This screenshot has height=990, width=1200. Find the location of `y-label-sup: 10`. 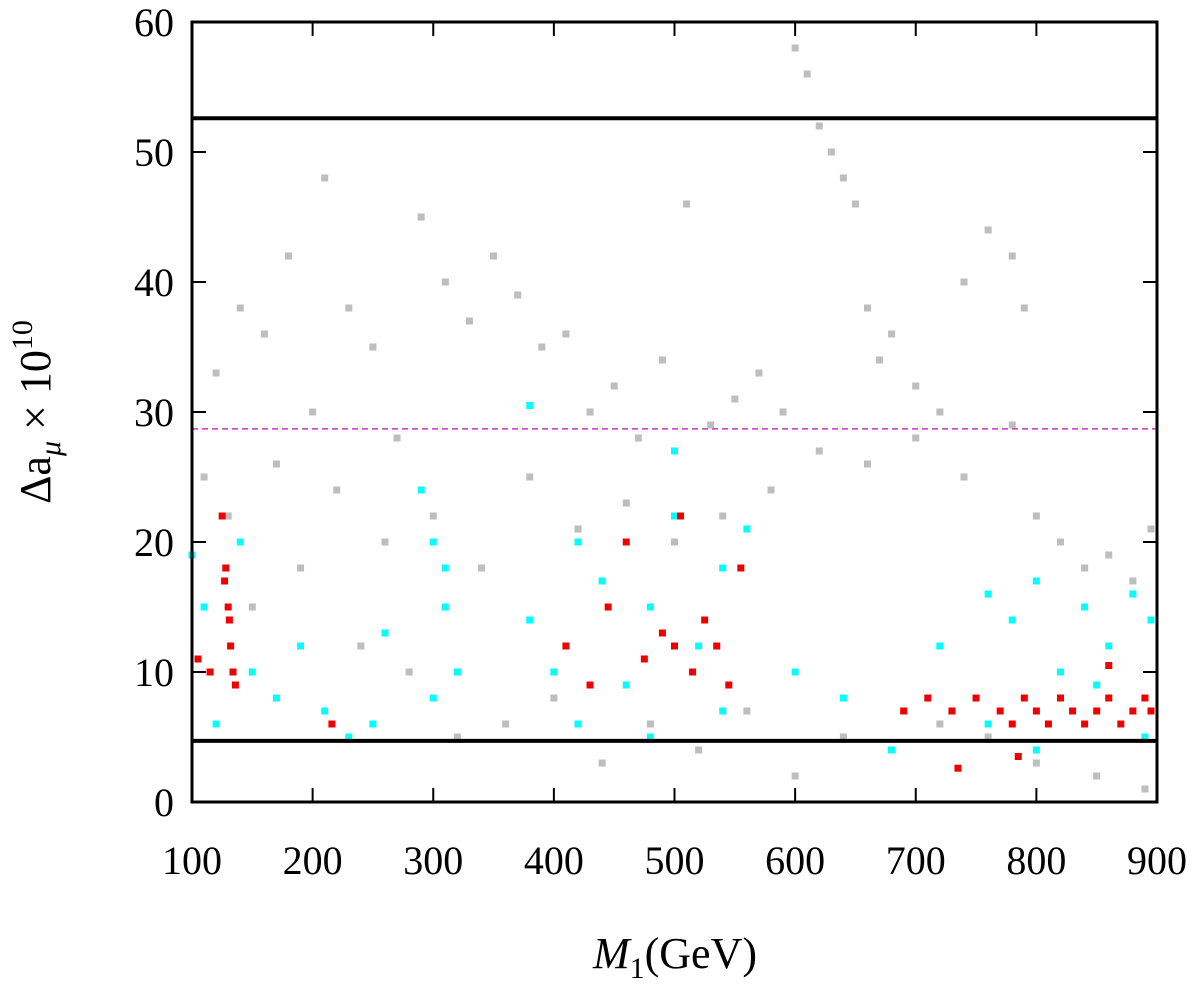

y-label-sup: 10 is located at coordinates (22, 335).